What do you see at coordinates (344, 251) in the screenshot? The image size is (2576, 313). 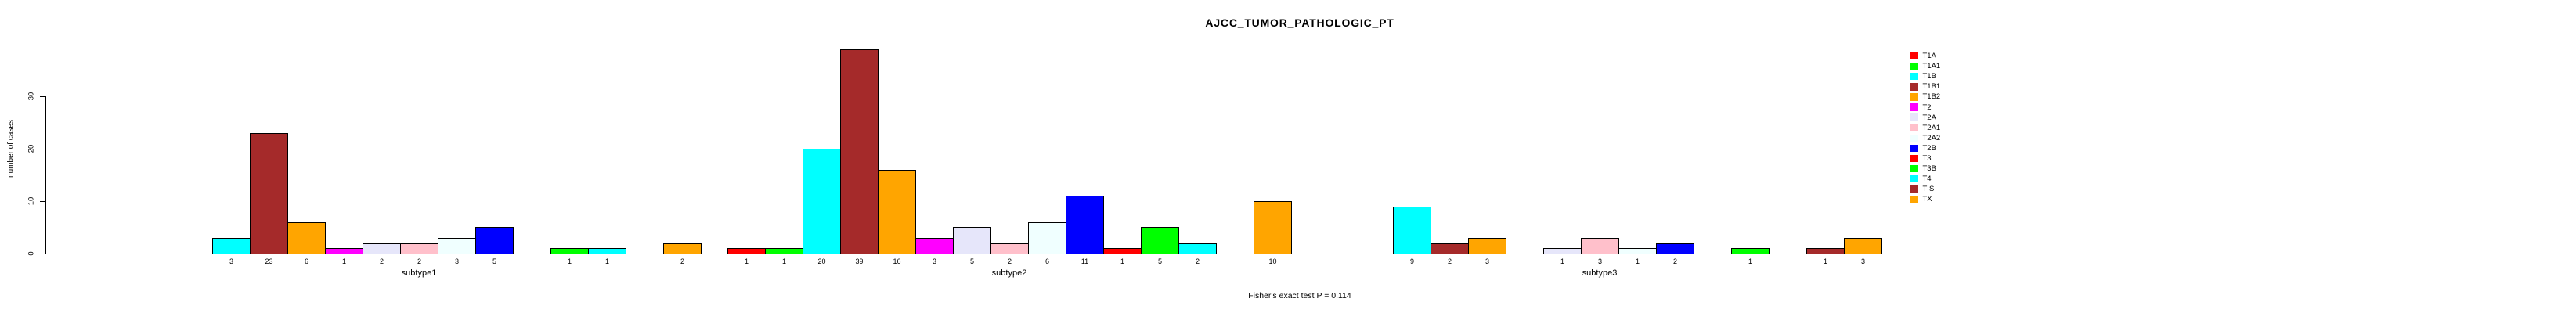 I see `bar-subtype1-T2` at bounding box center [344, 251].